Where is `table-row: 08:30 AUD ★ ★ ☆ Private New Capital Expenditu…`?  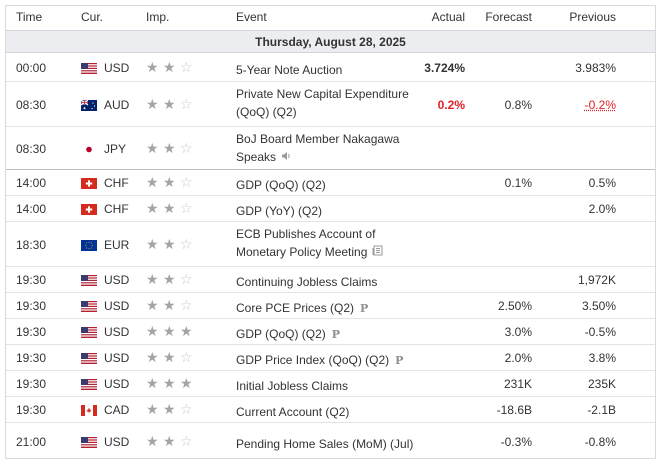
table-row: 08:30 AUD ★ ★ ☆ Private New Capital Expenditu… is located at coordinates (330, 104).